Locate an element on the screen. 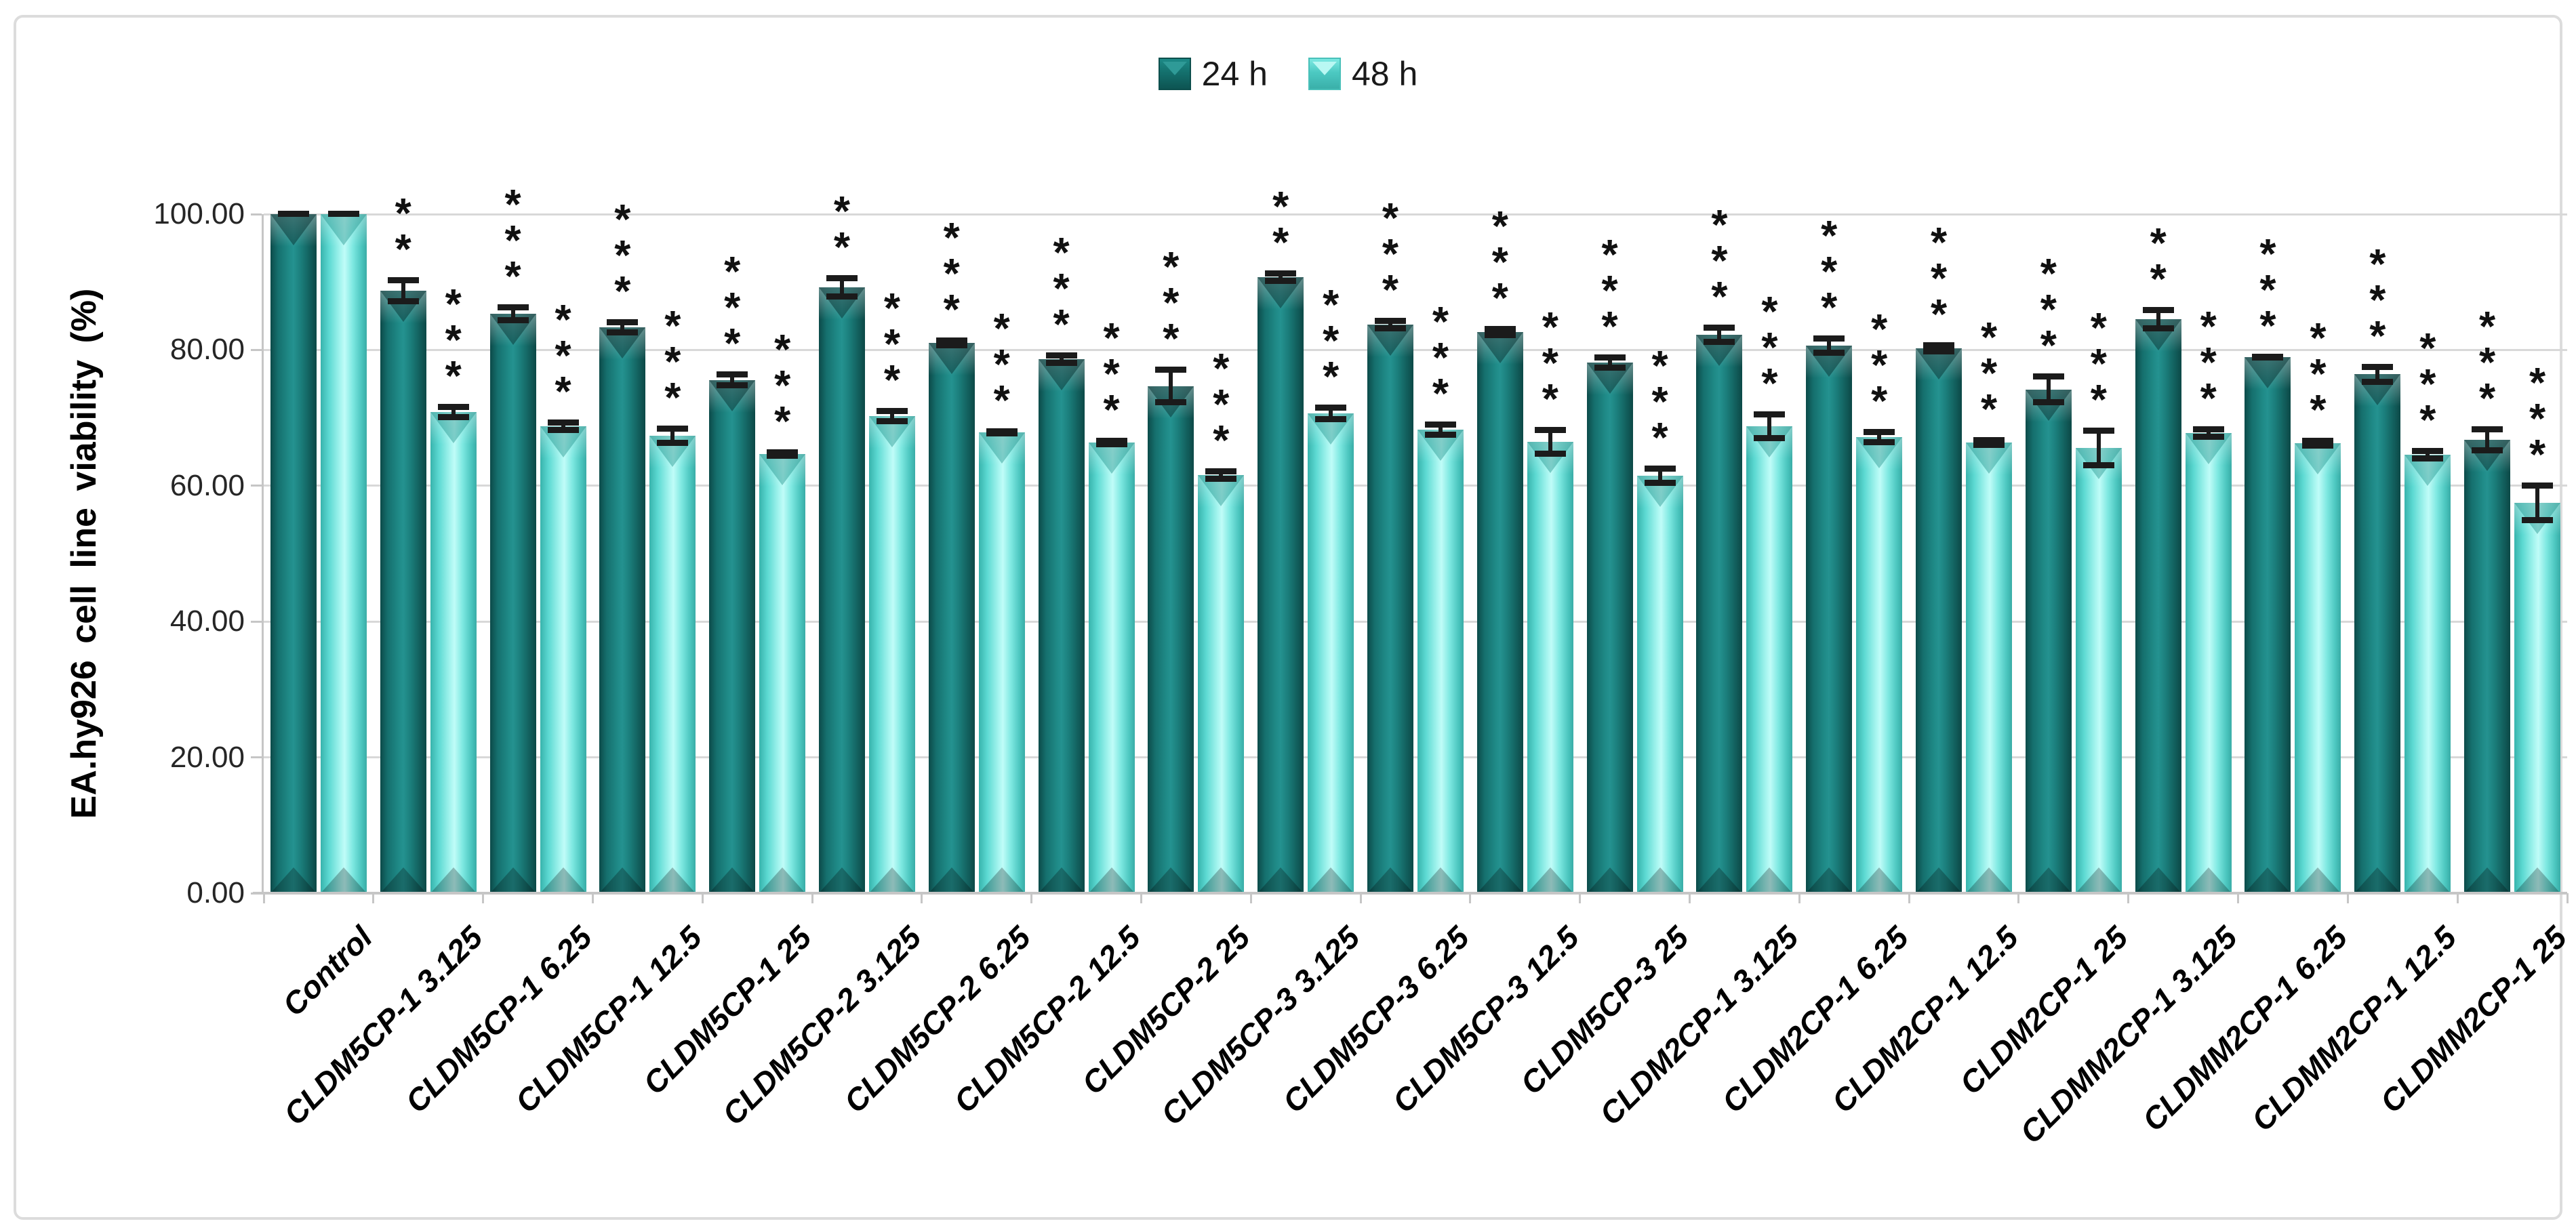 This screenshot has height=1232, width=2576. x-category-label: CLDM5CP-1 12.5 is located at coordinates (608, 1019).